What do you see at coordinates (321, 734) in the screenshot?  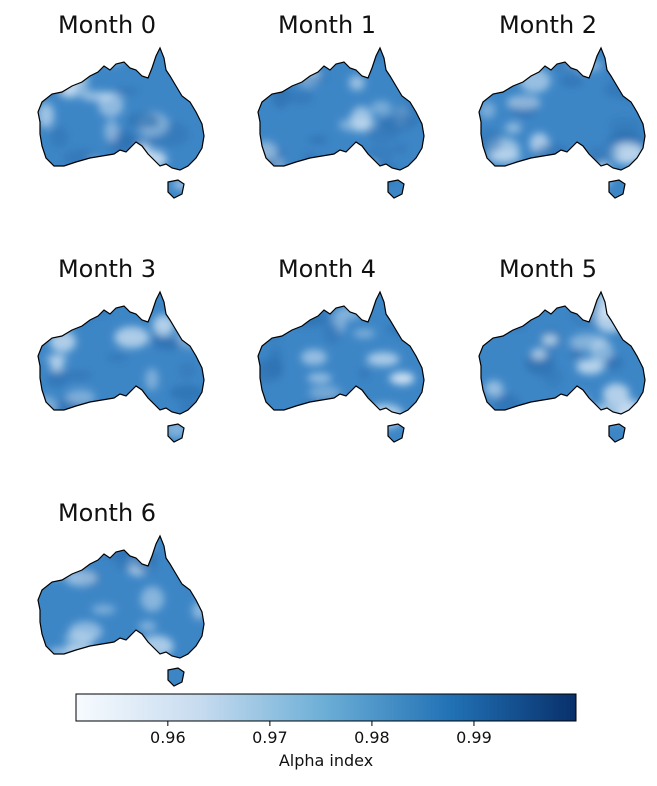 I see `colorbar-ticks: 0.96 0.97 0.98 0.99` at bounding box center [321, 734].